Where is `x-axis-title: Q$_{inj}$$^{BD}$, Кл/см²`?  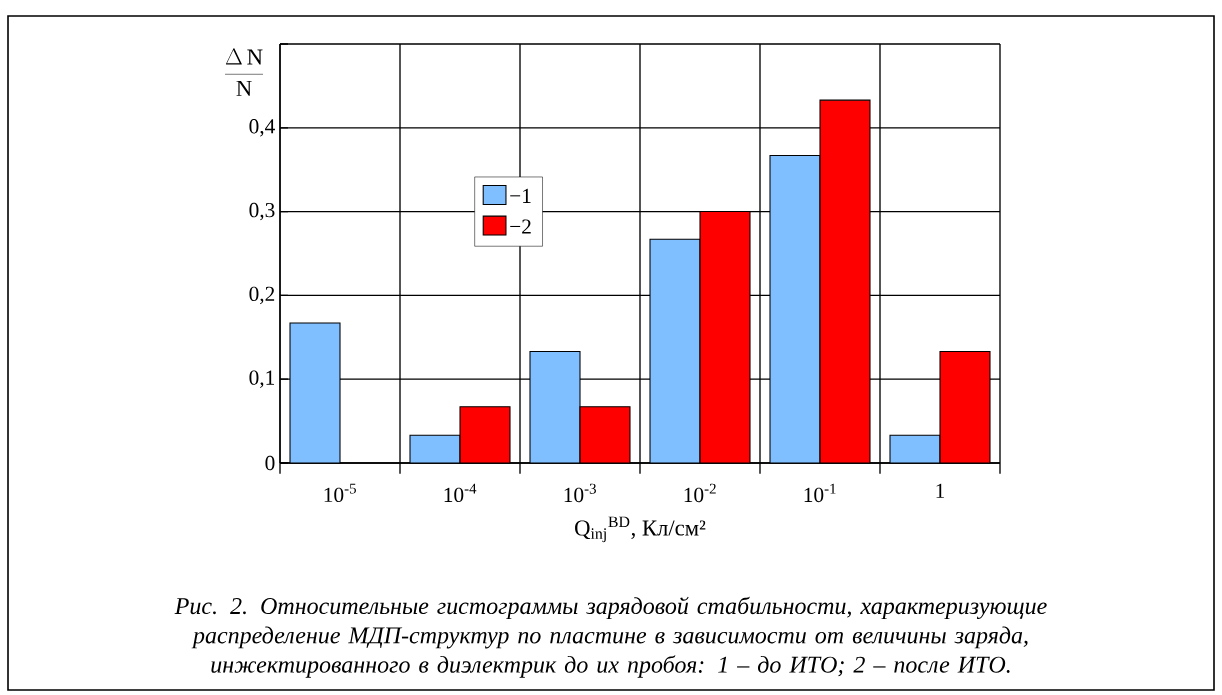
x-axis-title: Q$_{inj}$$^{BD}$, Кл/см² is located at coordinates (640, 529).